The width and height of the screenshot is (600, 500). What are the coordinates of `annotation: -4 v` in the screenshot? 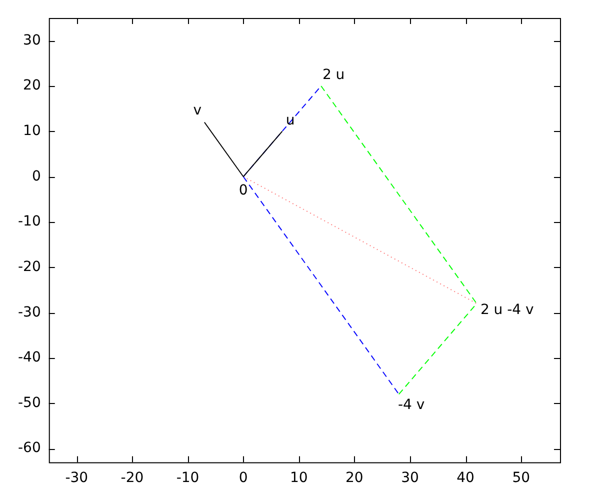 It's located at (411, 405).